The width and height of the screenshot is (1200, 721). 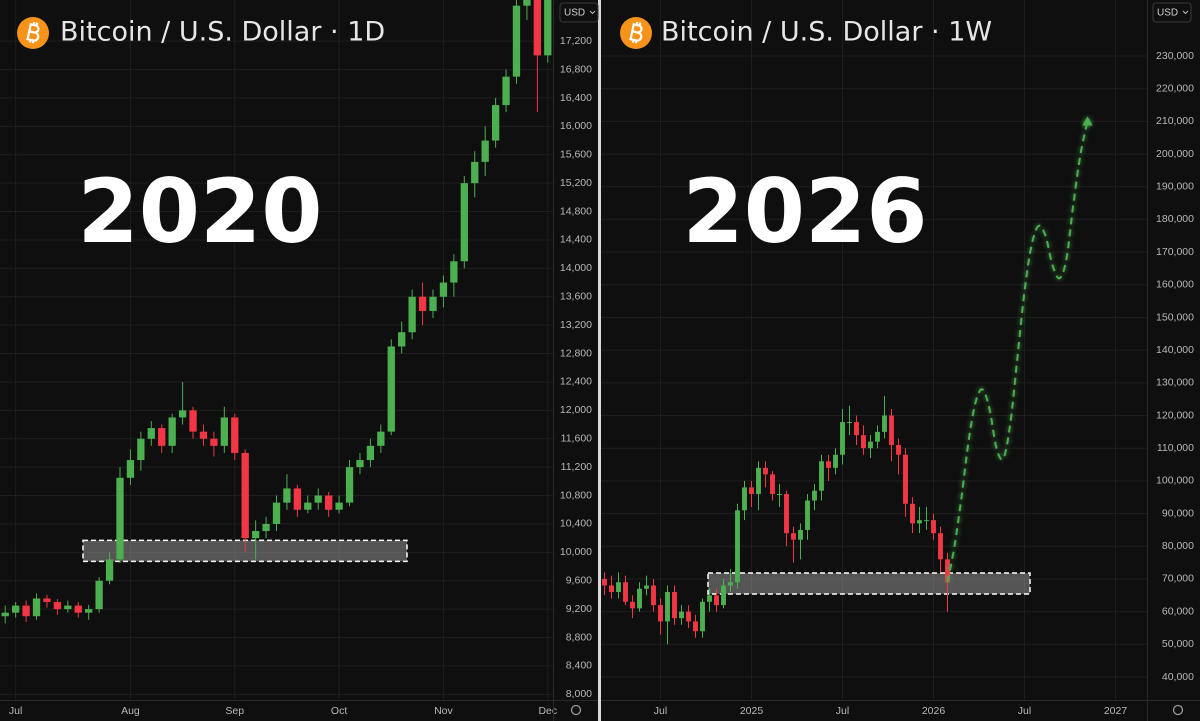 What do you see at coordinates (1175, 56) in the screenshot?
I see `y-tick-label: 230,000` at bounding box center [1175, 56].